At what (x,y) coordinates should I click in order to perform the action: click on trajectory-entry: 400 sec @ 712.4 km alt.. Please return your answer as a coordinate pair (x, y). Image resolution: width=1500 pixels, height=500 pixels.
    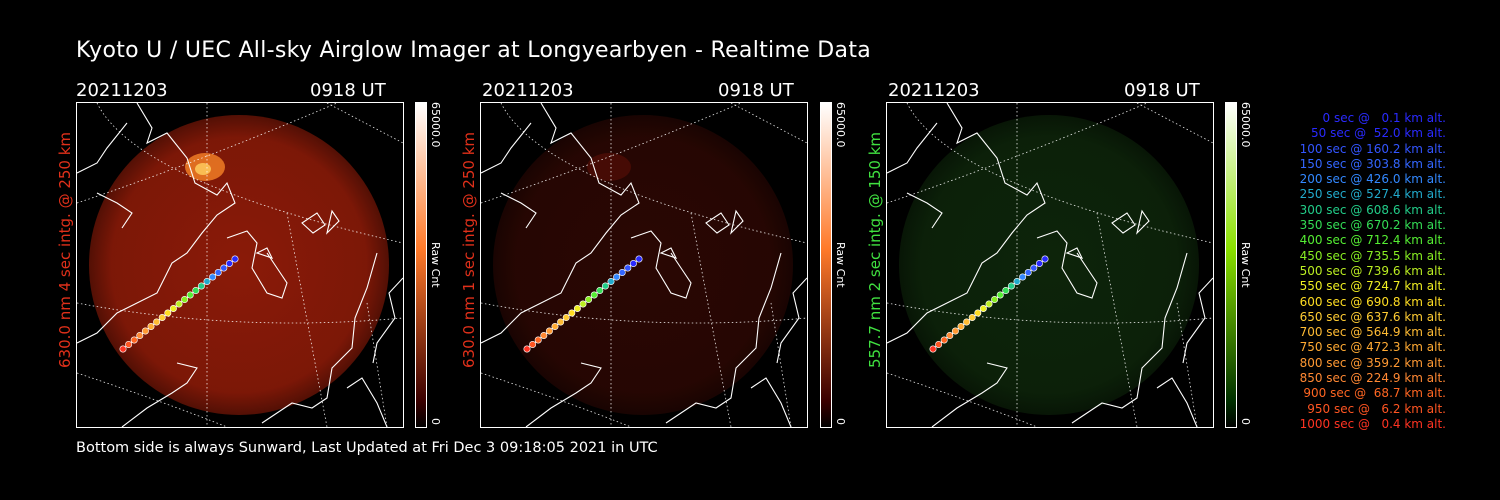
    Looking at the image, I should click on (1372, 240).